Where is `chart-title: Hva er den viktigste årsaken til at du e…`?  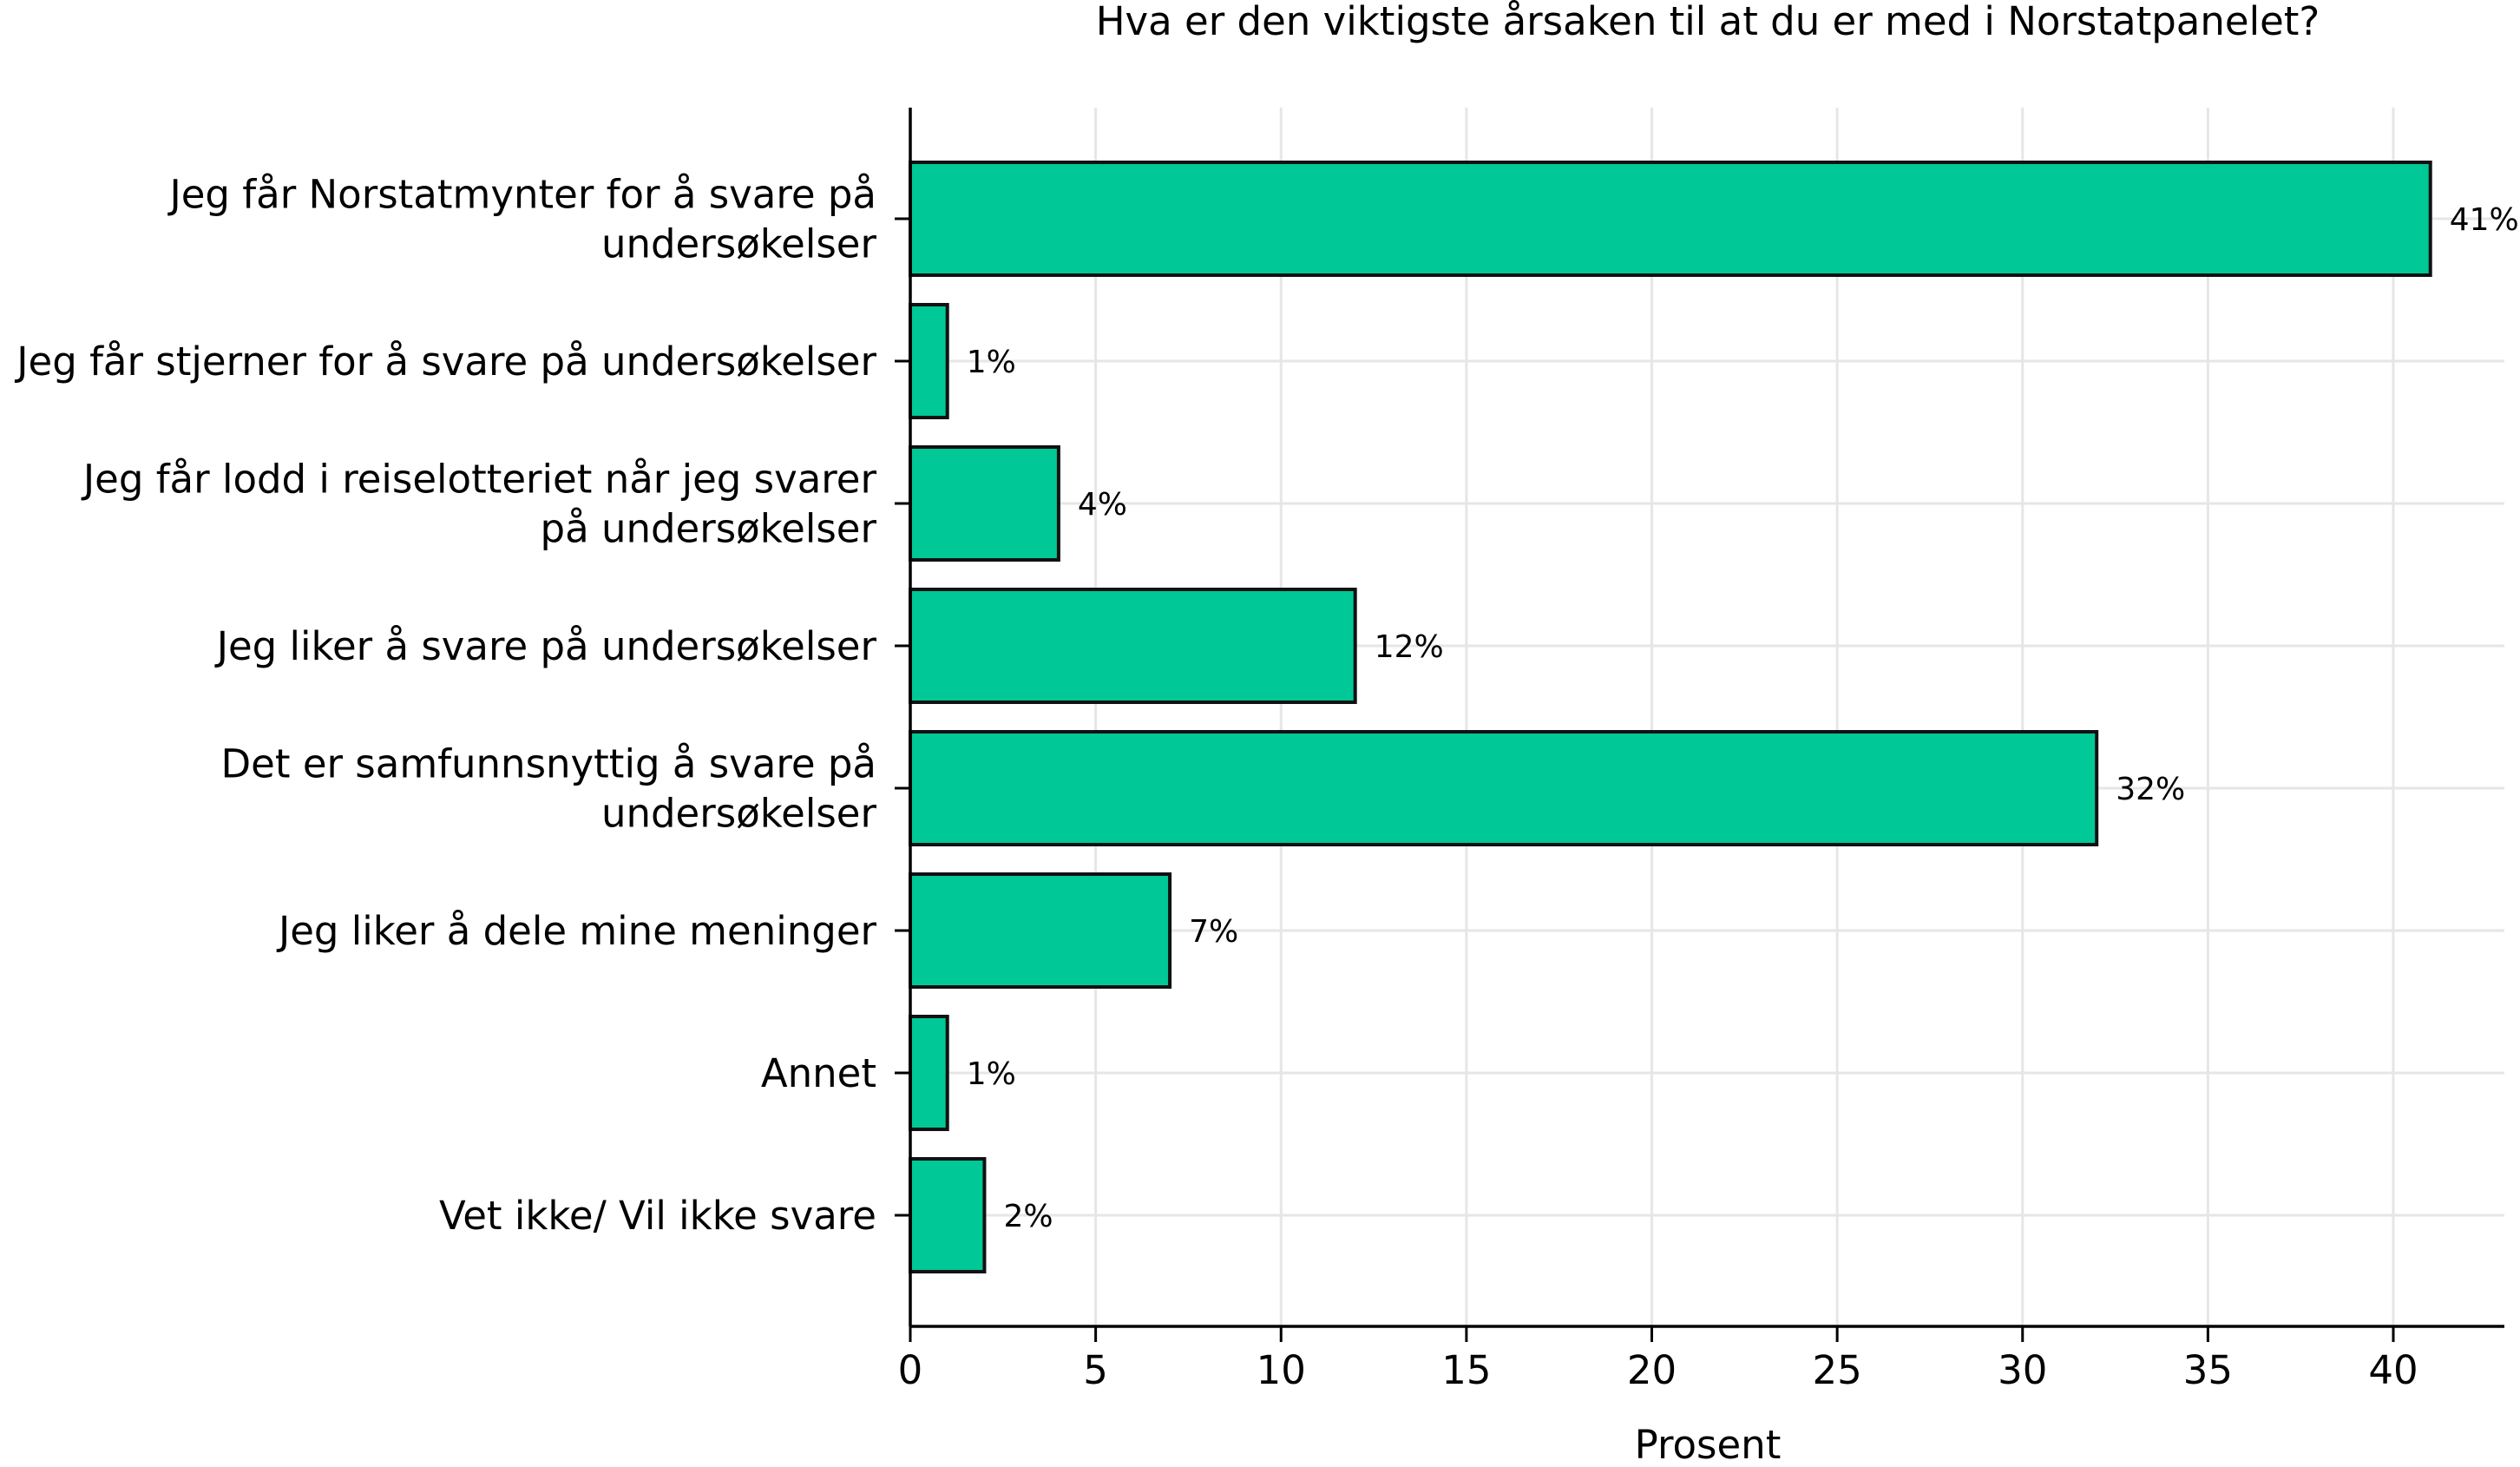
chart-title: Hva er den viktigste årsaken til at du e… is located at coordinates (1708, 22).